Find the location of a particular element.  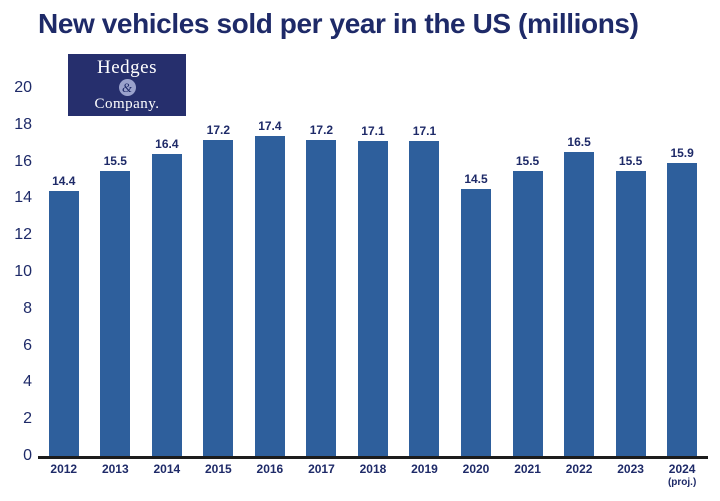

x-tick-cell: 2022 is located at coordinates (579, 475).